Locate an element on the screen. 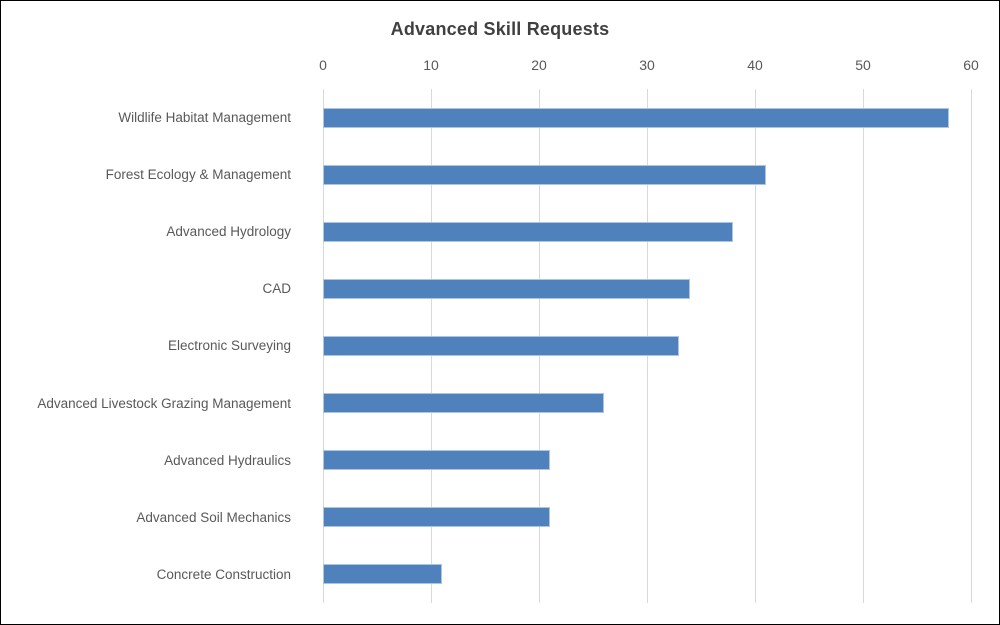 Image resolution: width=1000 pixels, height=625 pixels. x-tick-label: 50 is located at coordinates (863, 65).